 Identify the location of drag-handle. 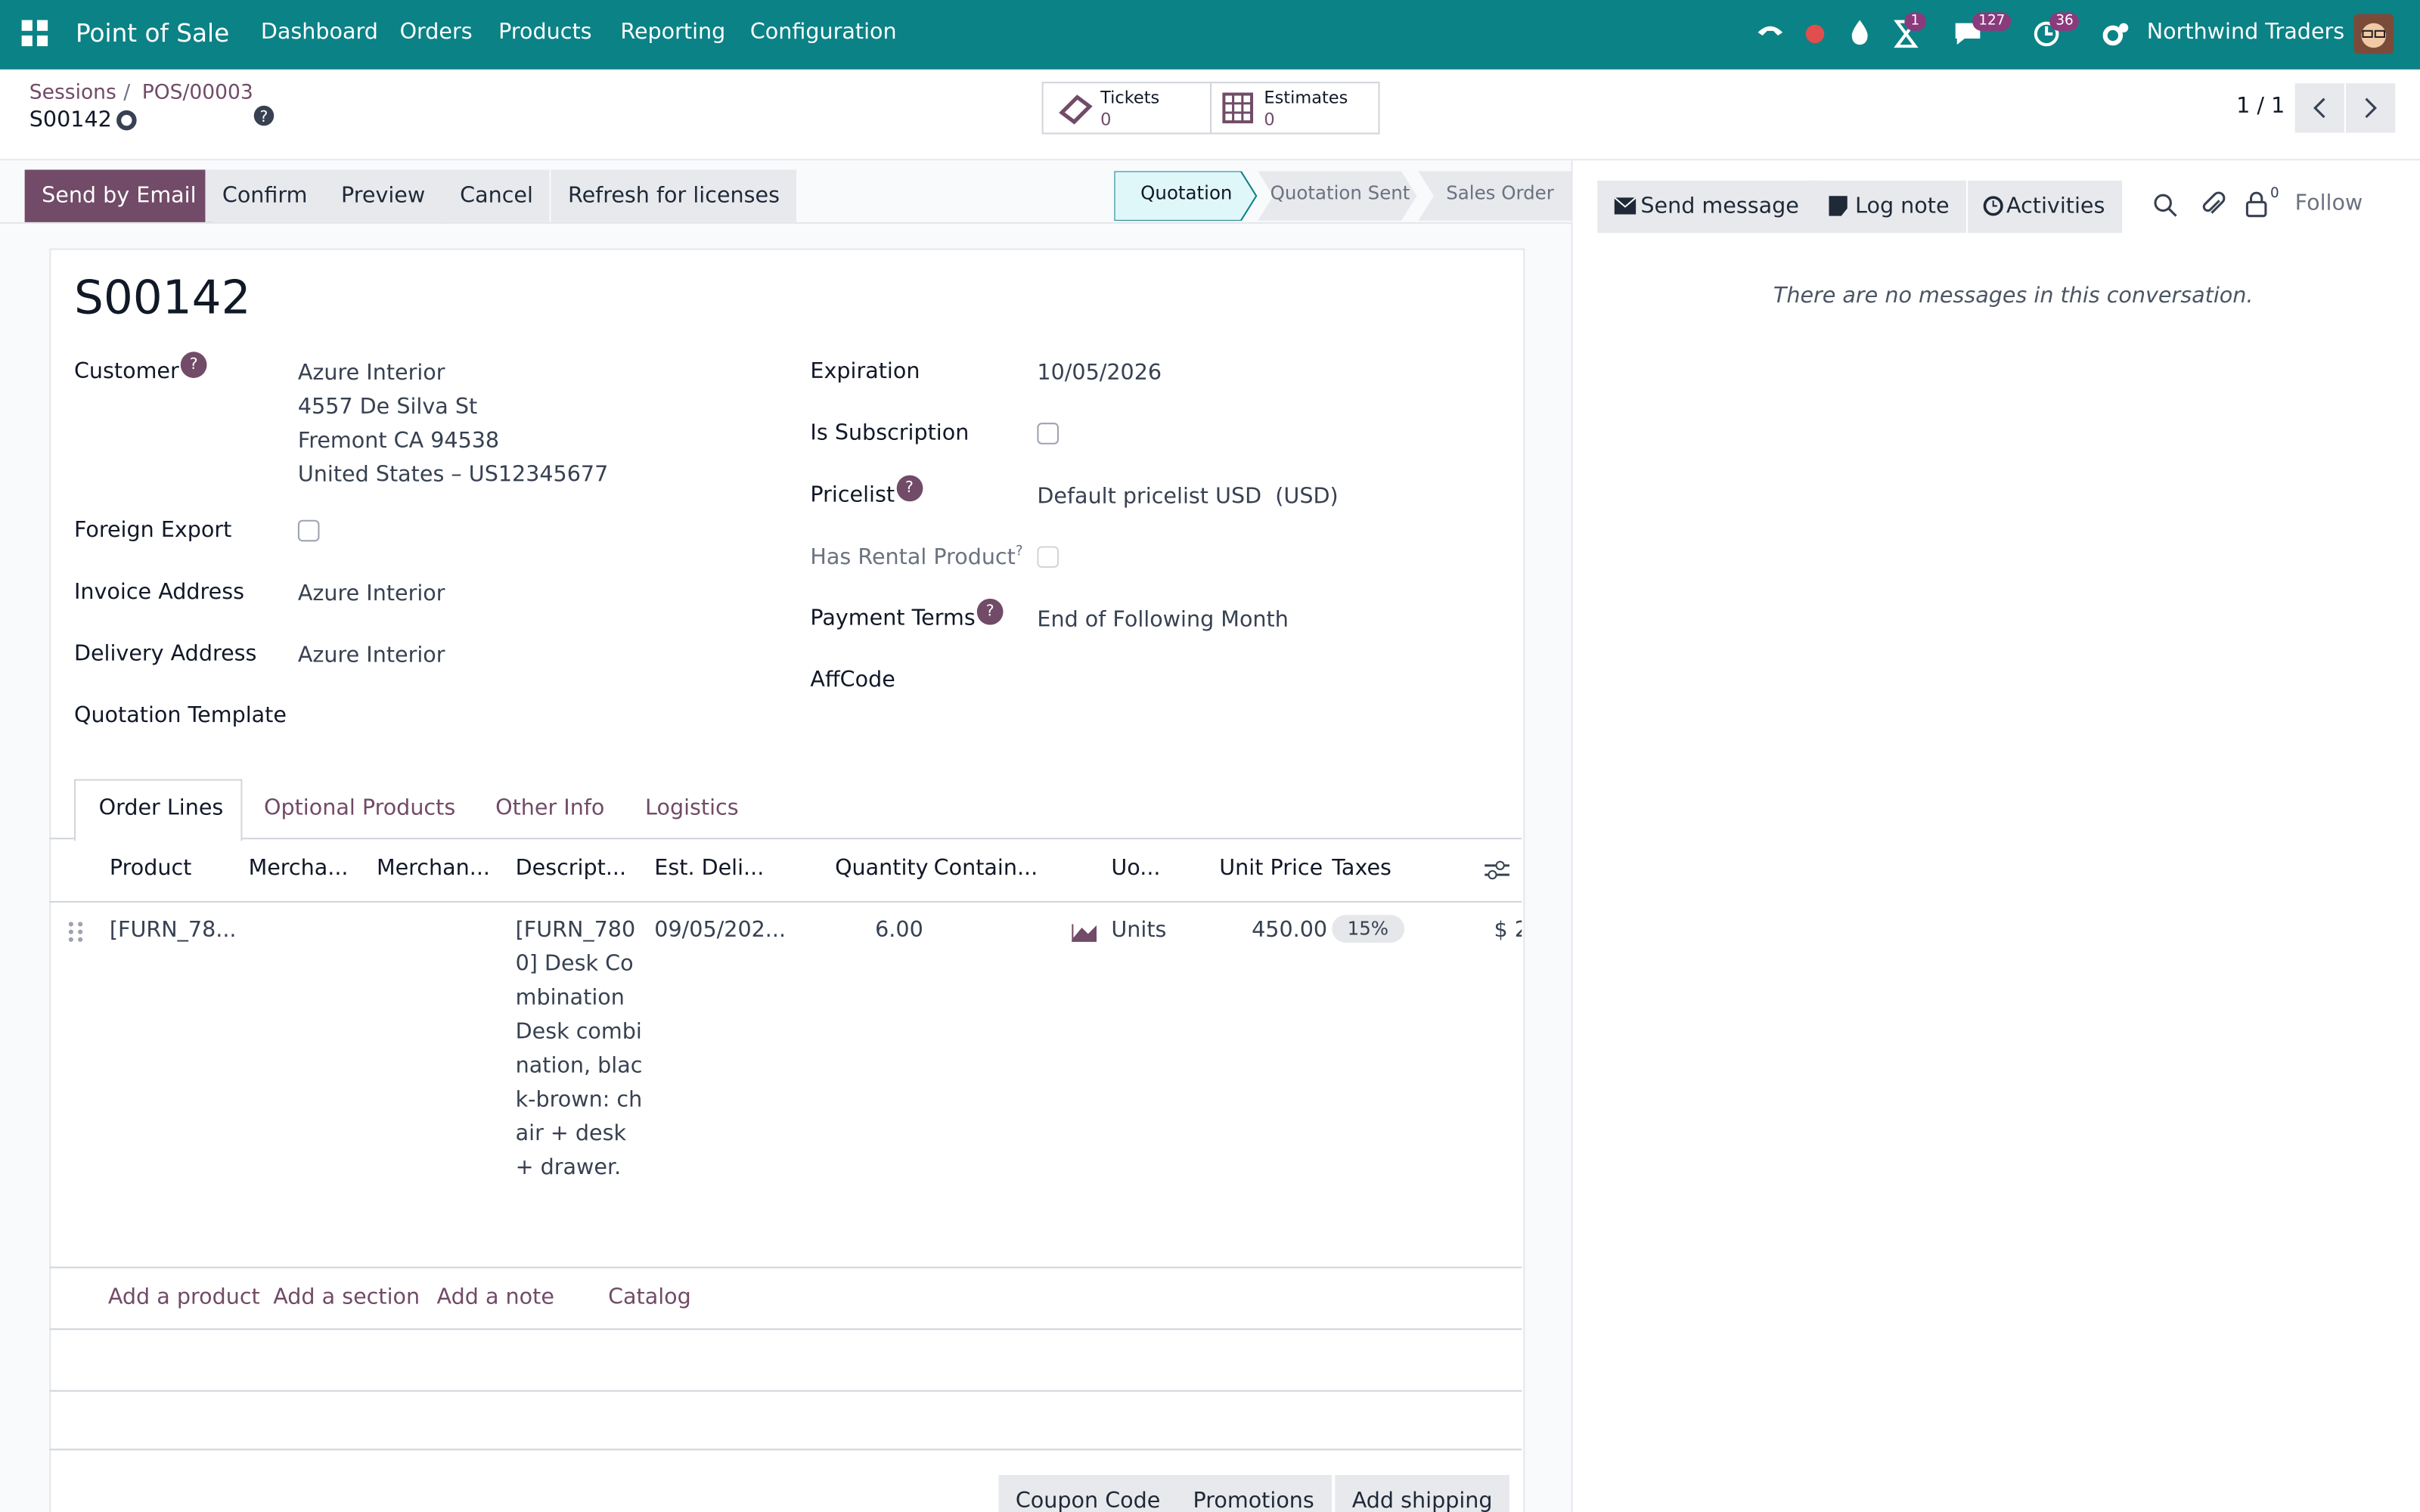
(75, 932).